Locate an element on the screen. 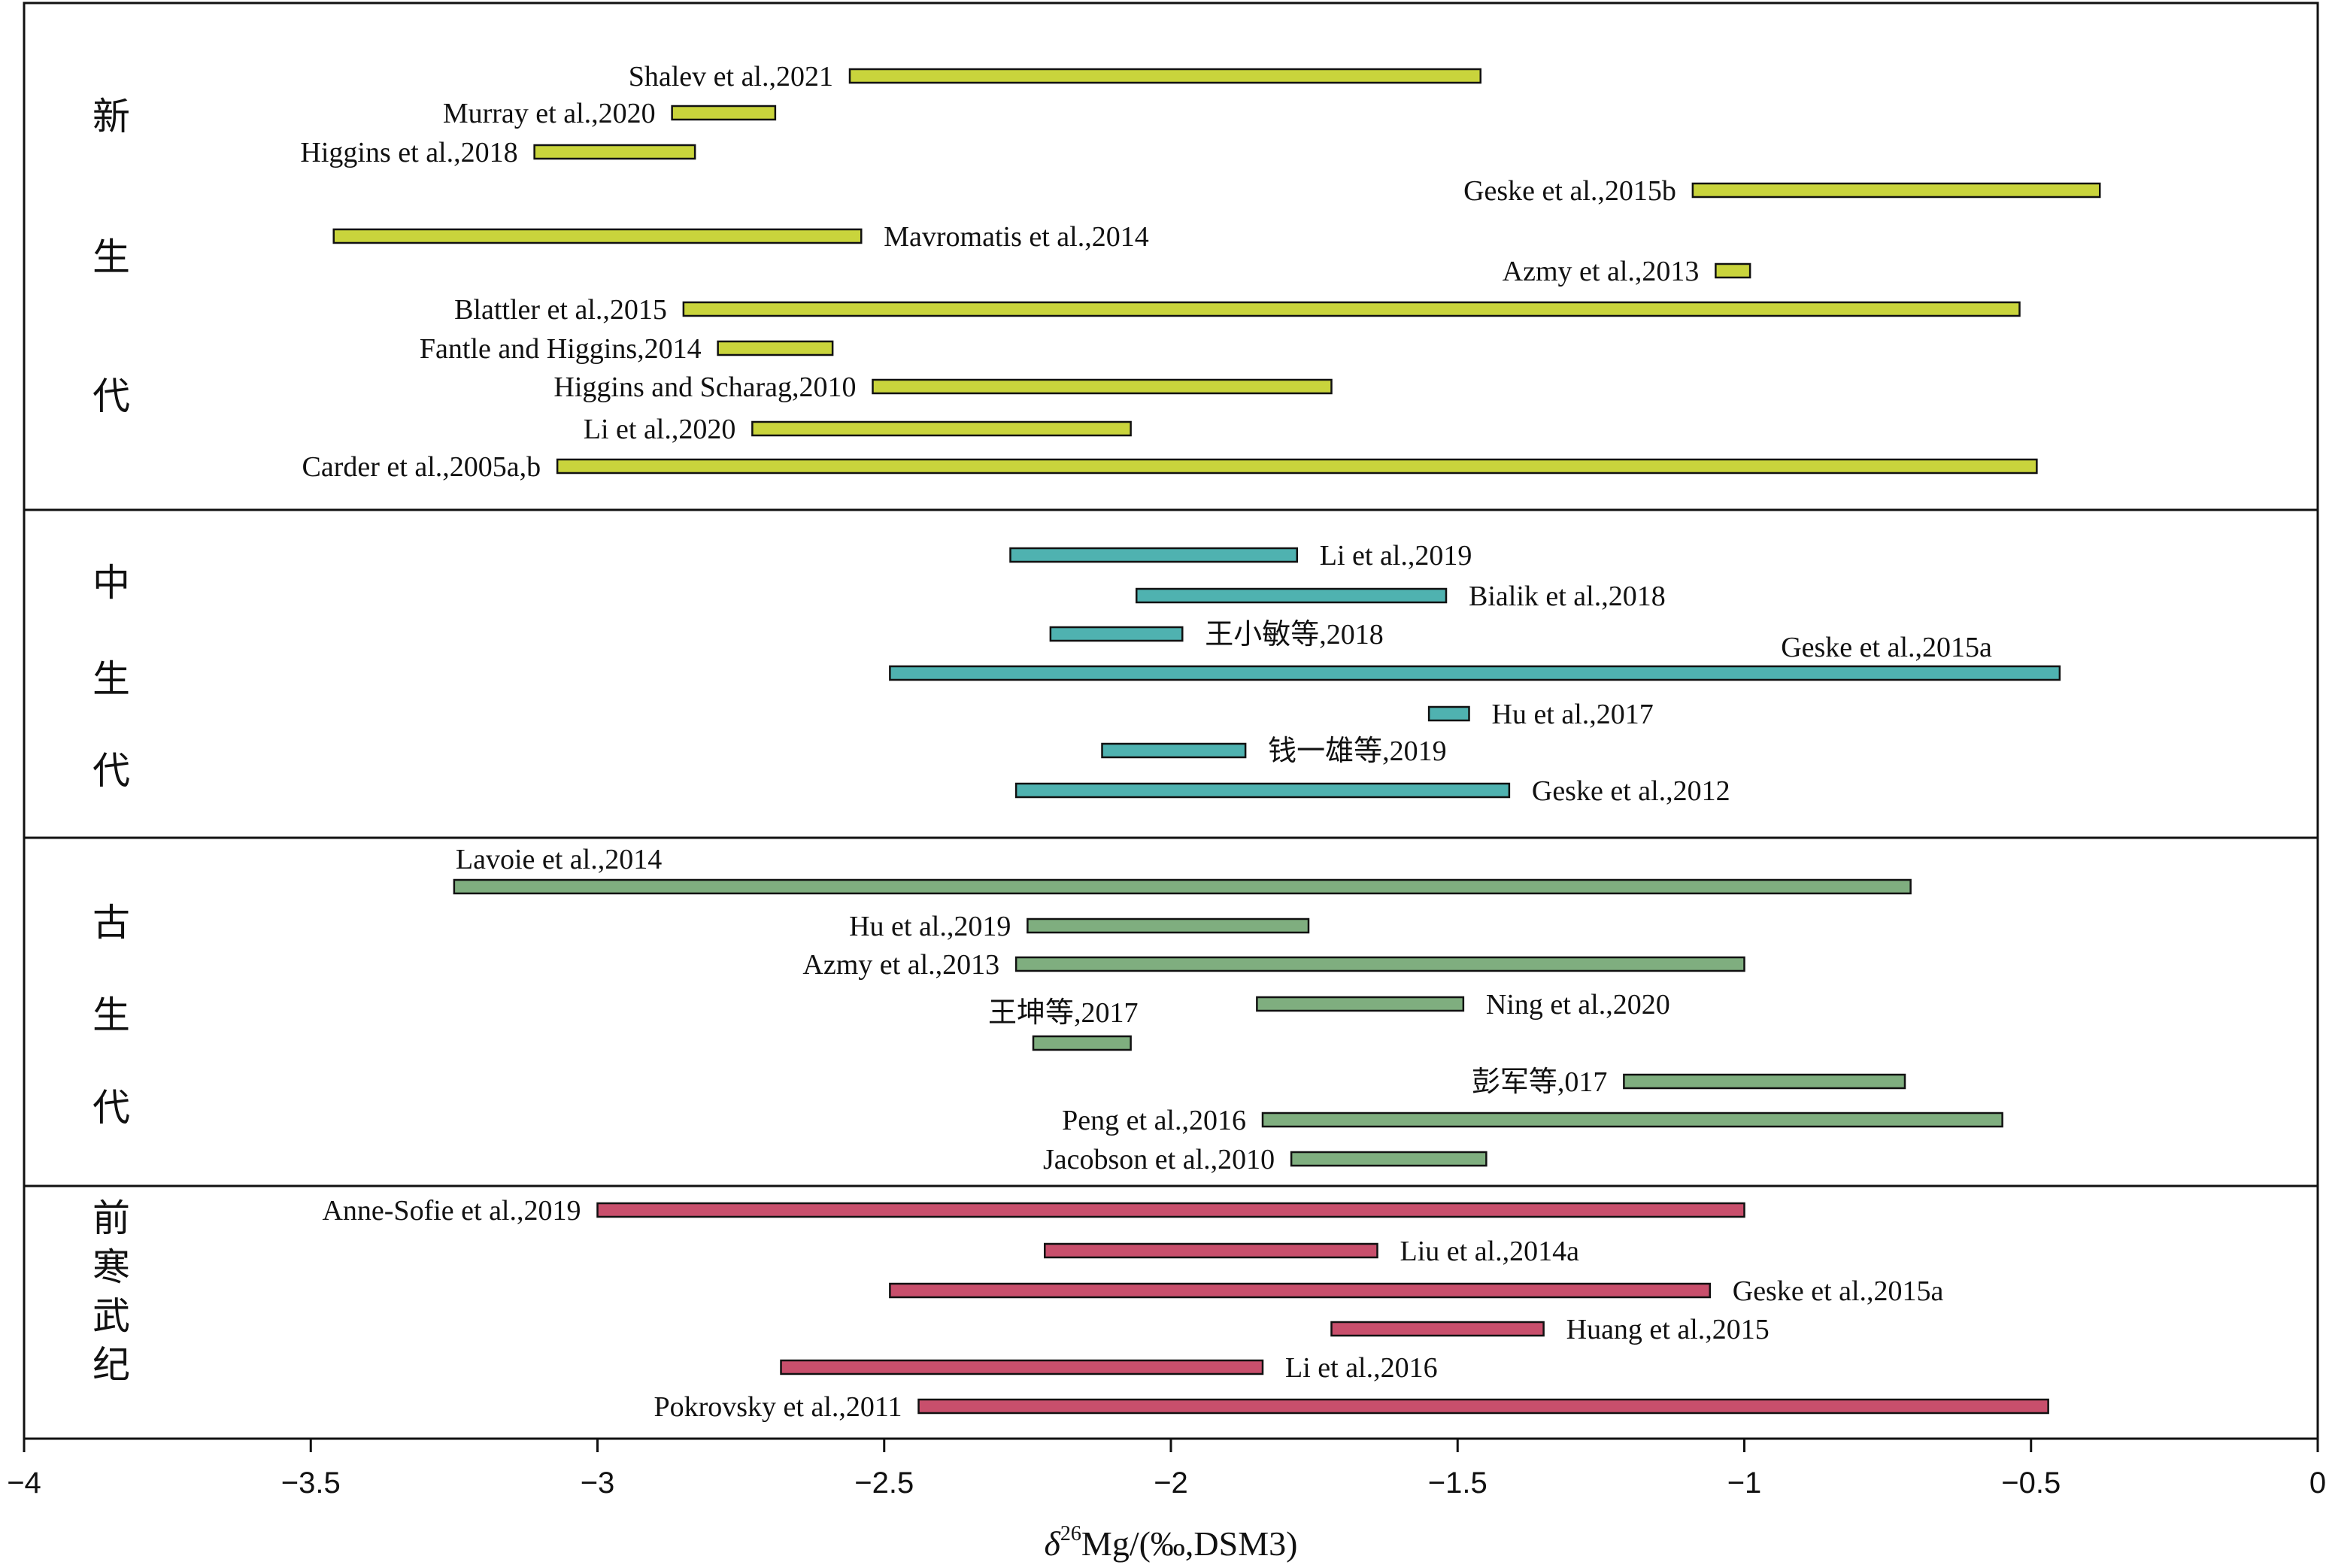 This screenshot has width=2326, height=1568. range-bar-label: Higgins and Scharag,2010 is located at coordinates (704, 387).